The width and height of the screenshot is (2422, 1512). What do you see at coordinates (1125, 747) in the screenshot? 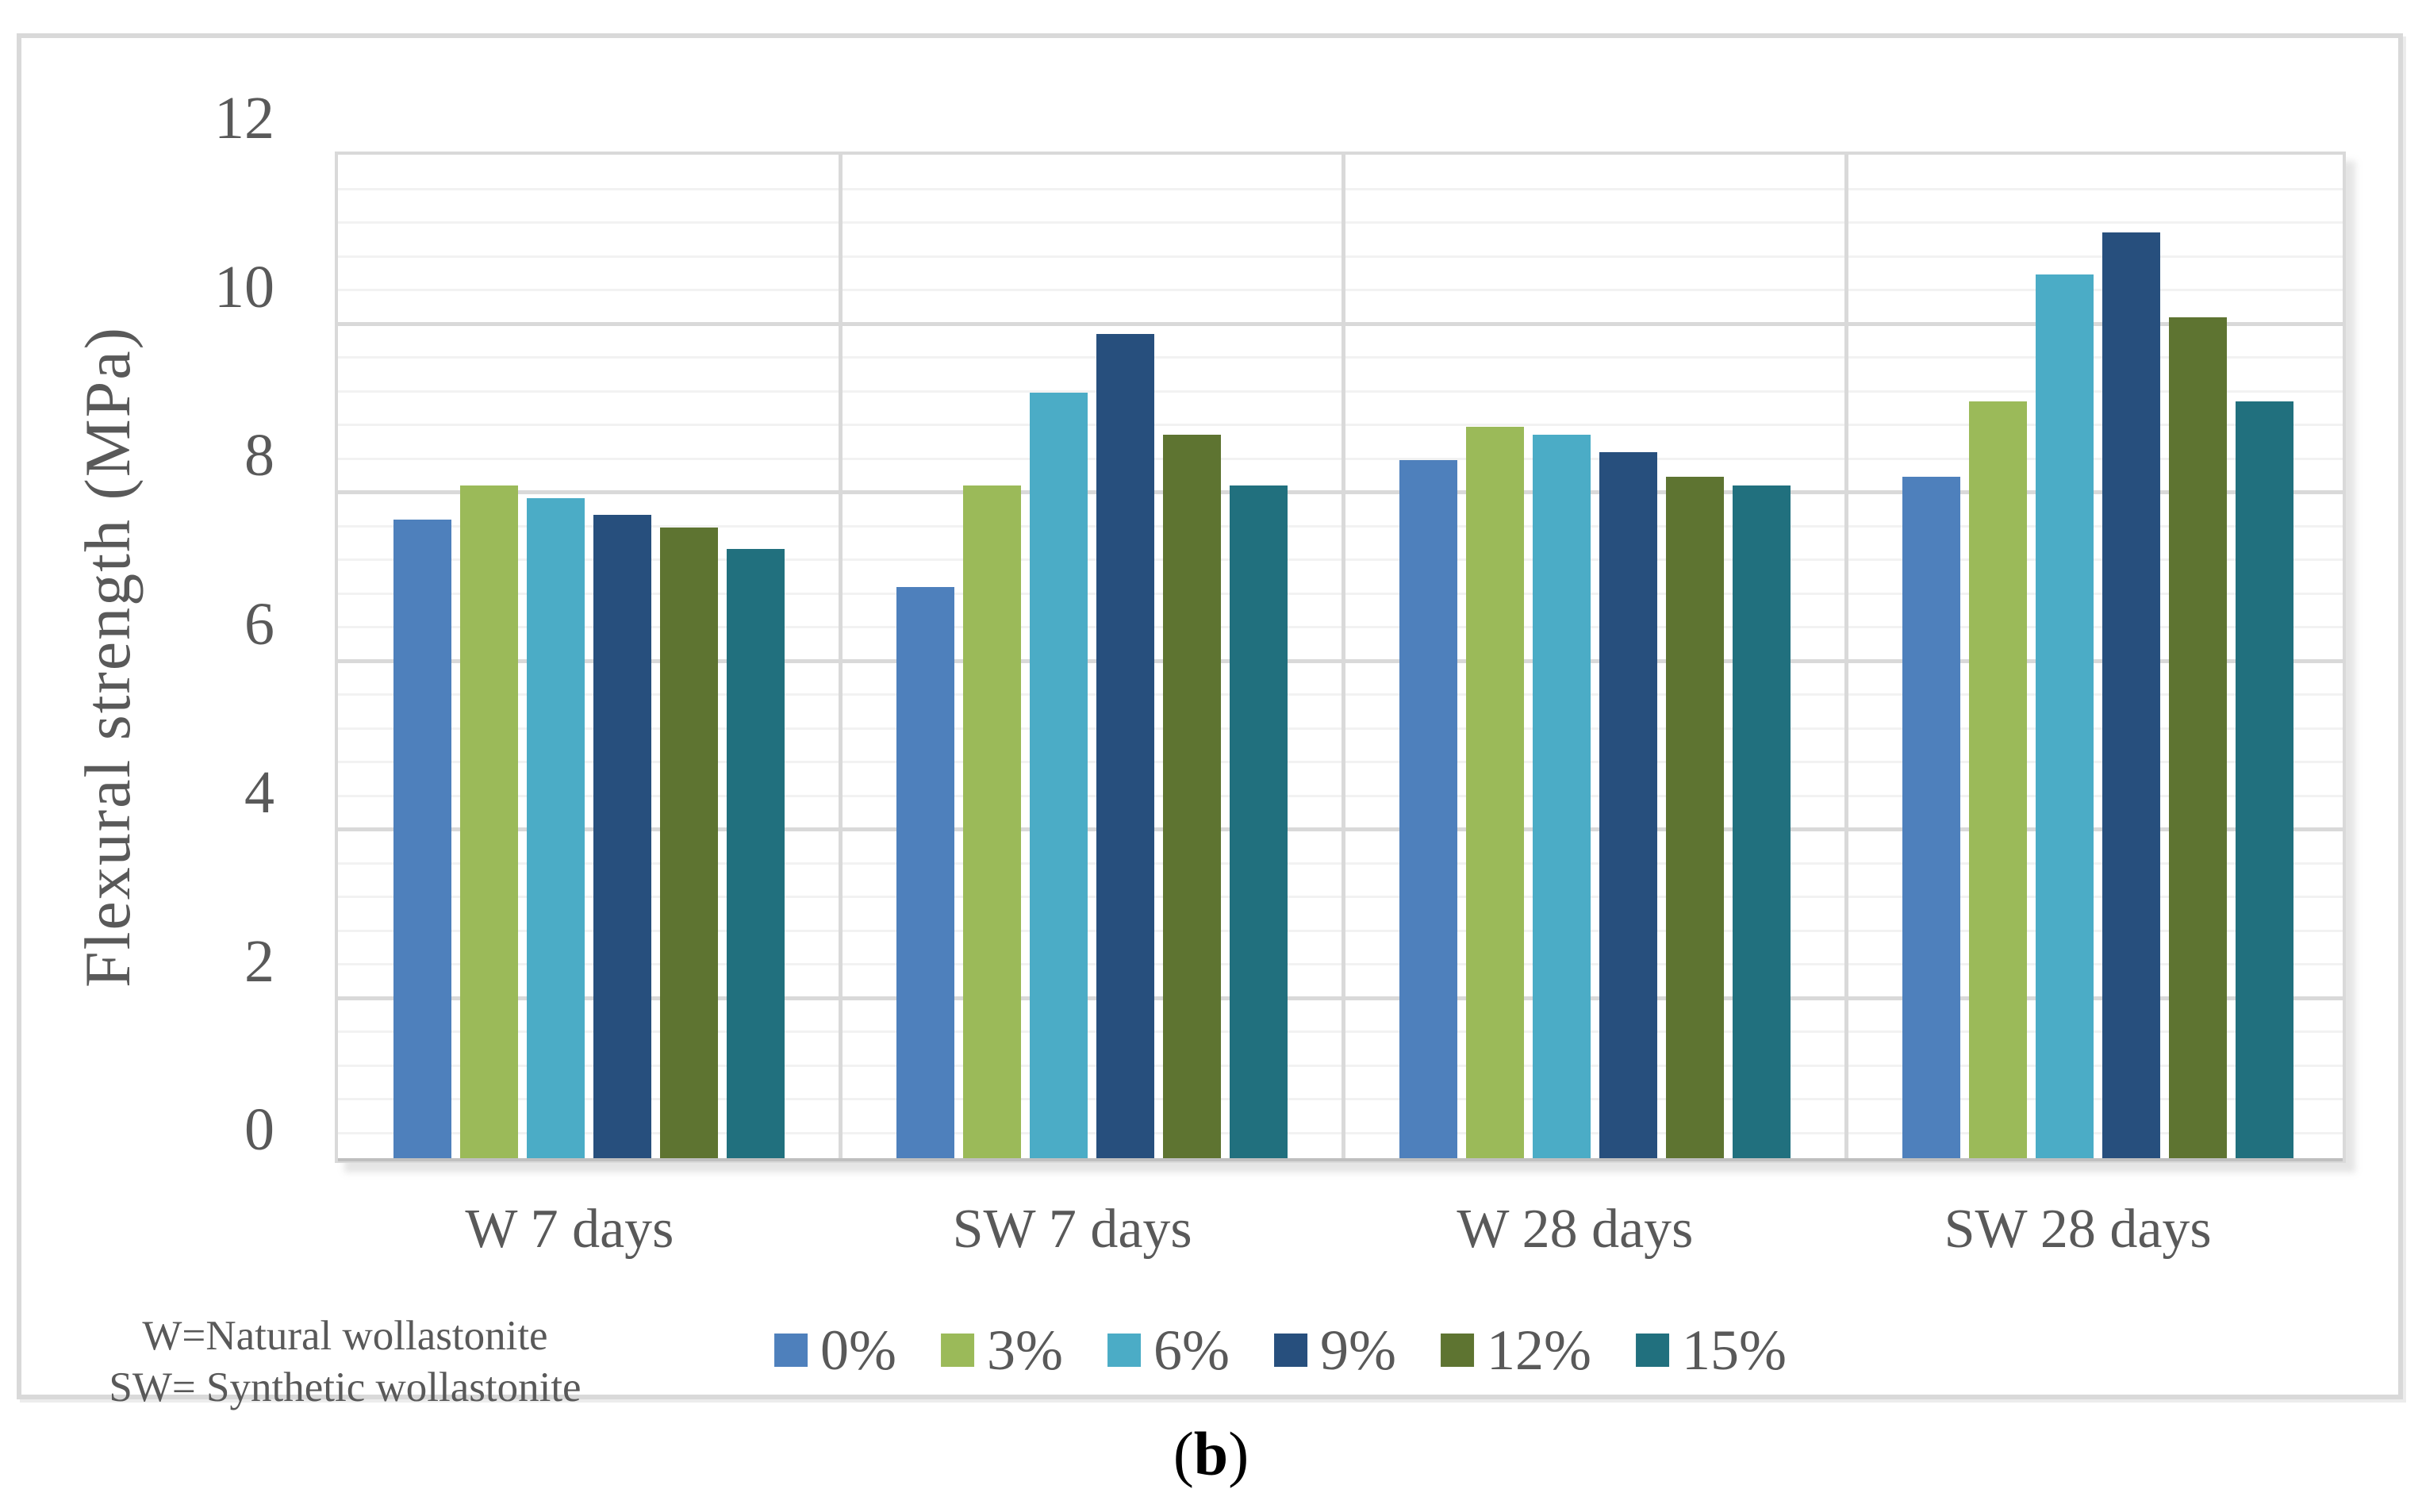
I see `bar-9pct-sw-7-days` at bounding box center [1125, 747].